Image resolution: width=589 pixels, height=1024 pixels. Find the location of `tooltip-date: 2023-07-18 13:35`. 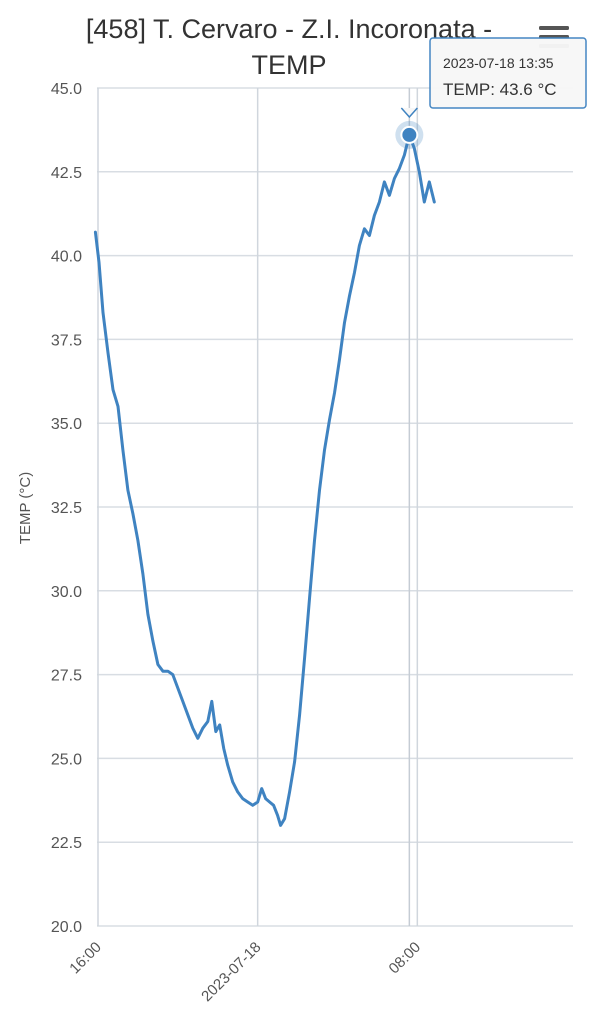

tooltip-date: 2023-07-18 13:35 is located at coordinates (498, 63).